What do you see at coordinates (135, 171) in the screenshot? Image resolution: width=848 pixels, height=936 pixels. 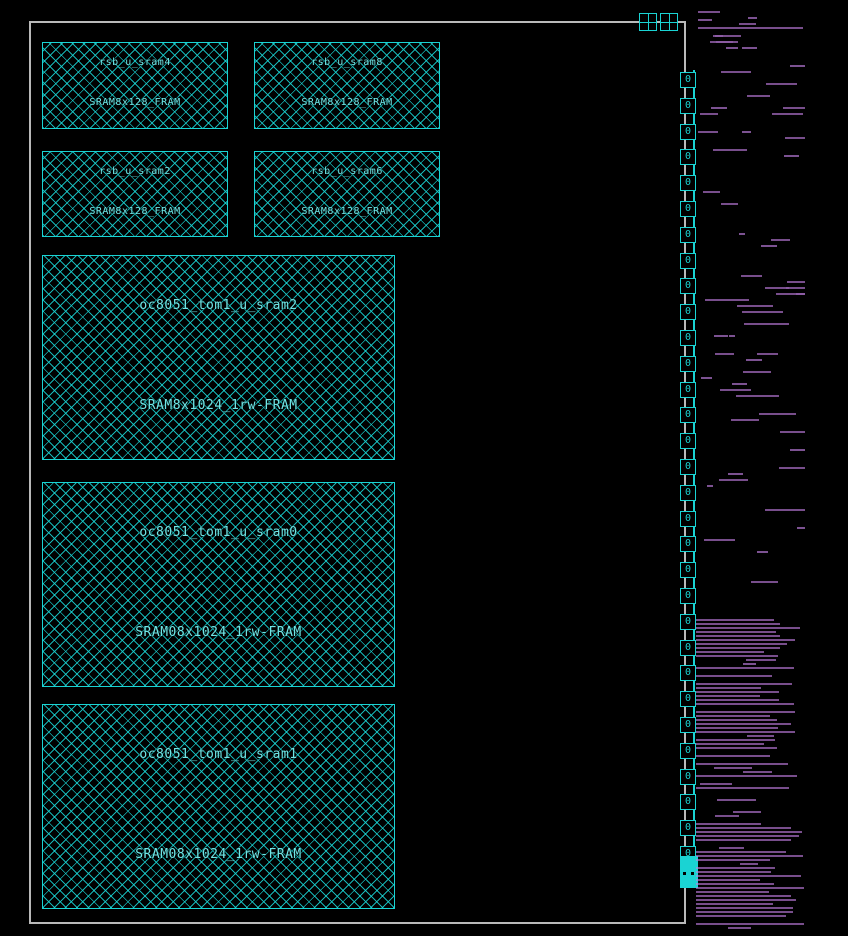 I see `macro-instance-label: rsb_u_sram2` at bounding box center [135, 171].